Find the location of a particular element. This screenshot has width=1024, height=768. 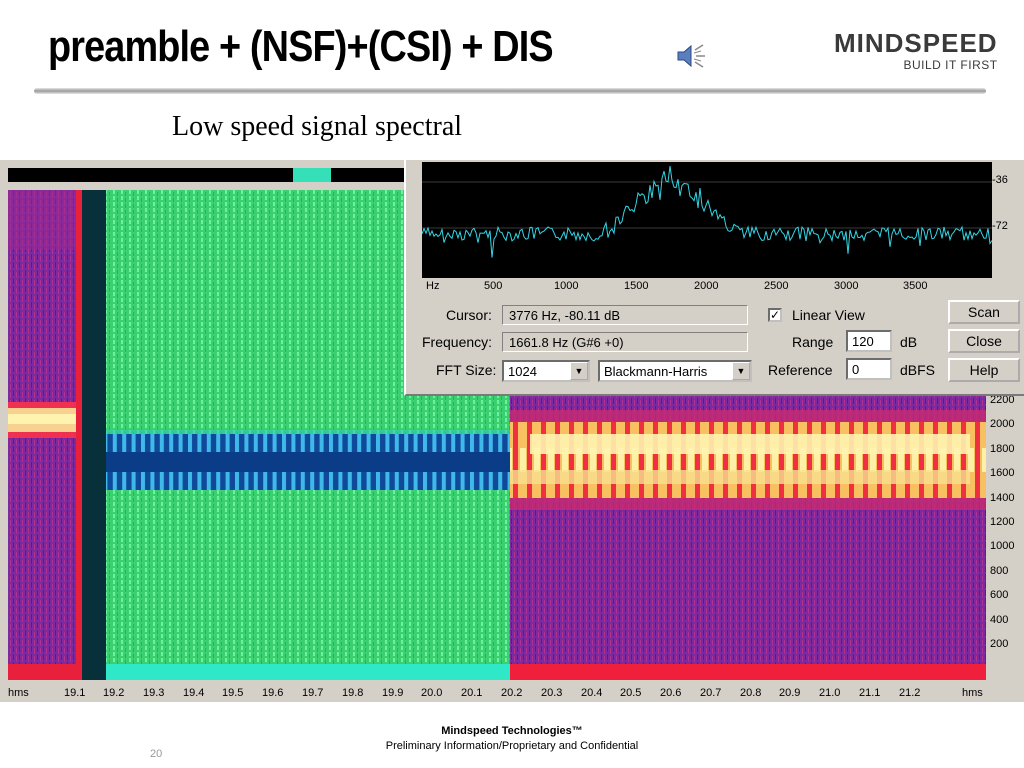

frequency-axis: 2200 2000 1800 1600 1400 1200 1000 800 600 400 200 is located at coordinates (1005, 535).